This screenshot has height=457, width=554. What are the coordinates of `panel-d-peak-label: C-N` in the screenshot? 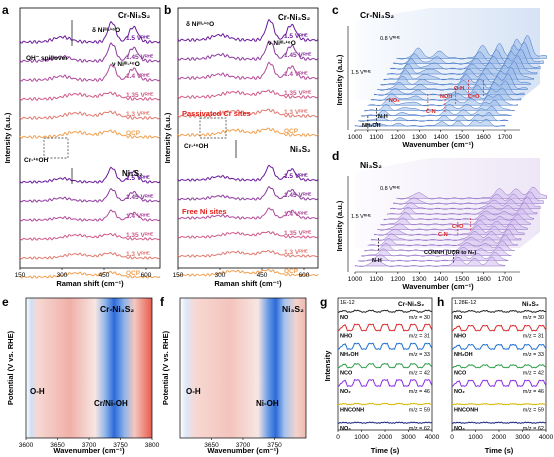 It's located at (443, 235).